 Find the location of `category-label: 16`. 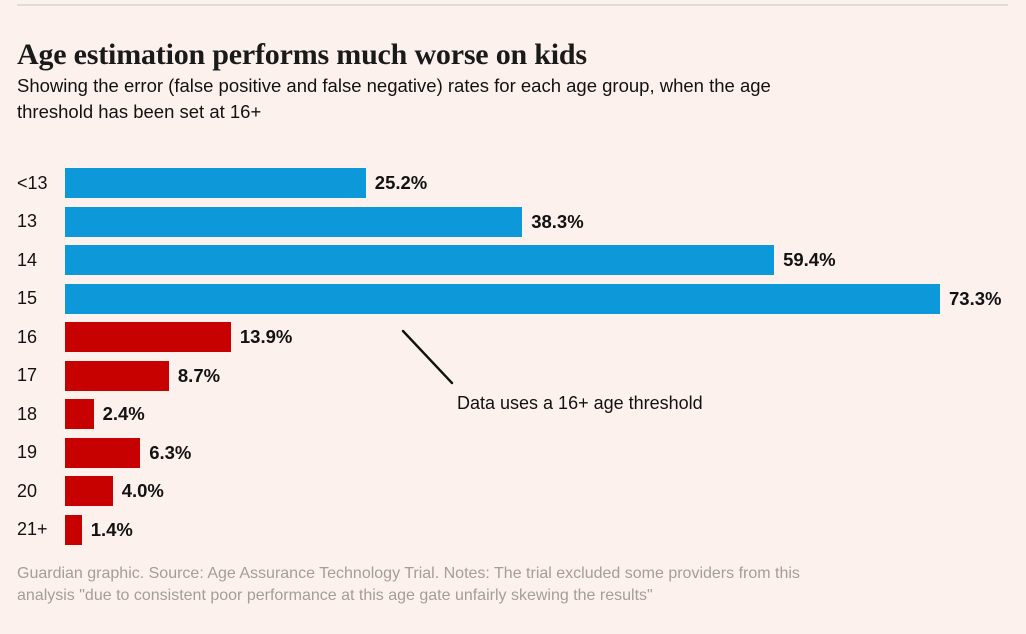

category-label: 16 is located at coordinates (27, 336).